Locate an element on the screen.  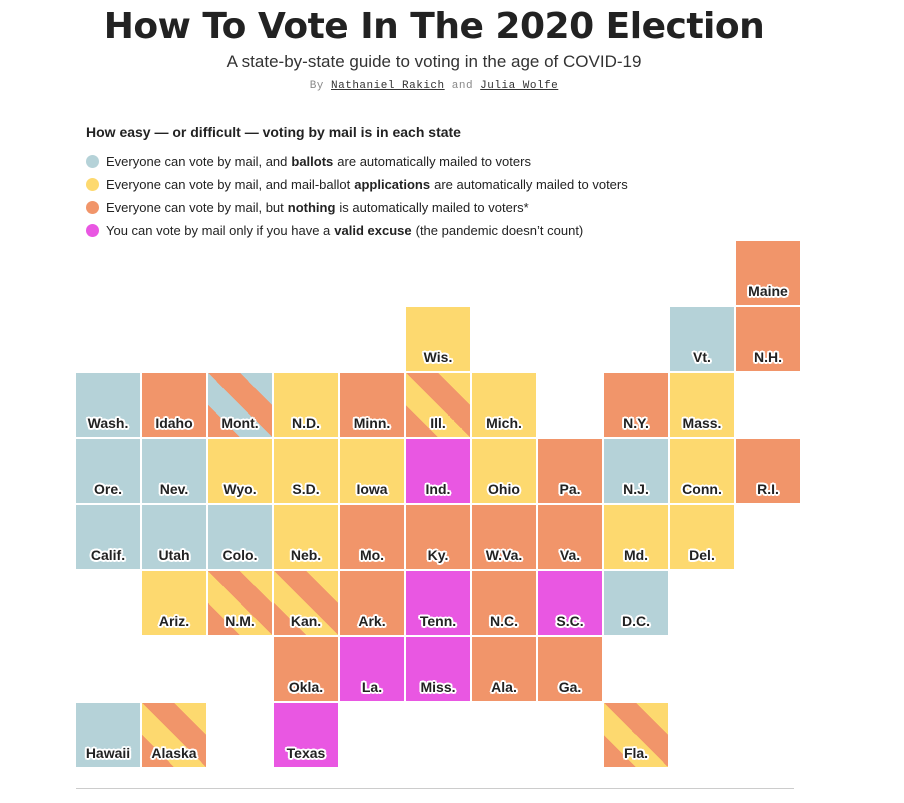
state-tile-ri: R.I. is located at coordinates (768, 471).